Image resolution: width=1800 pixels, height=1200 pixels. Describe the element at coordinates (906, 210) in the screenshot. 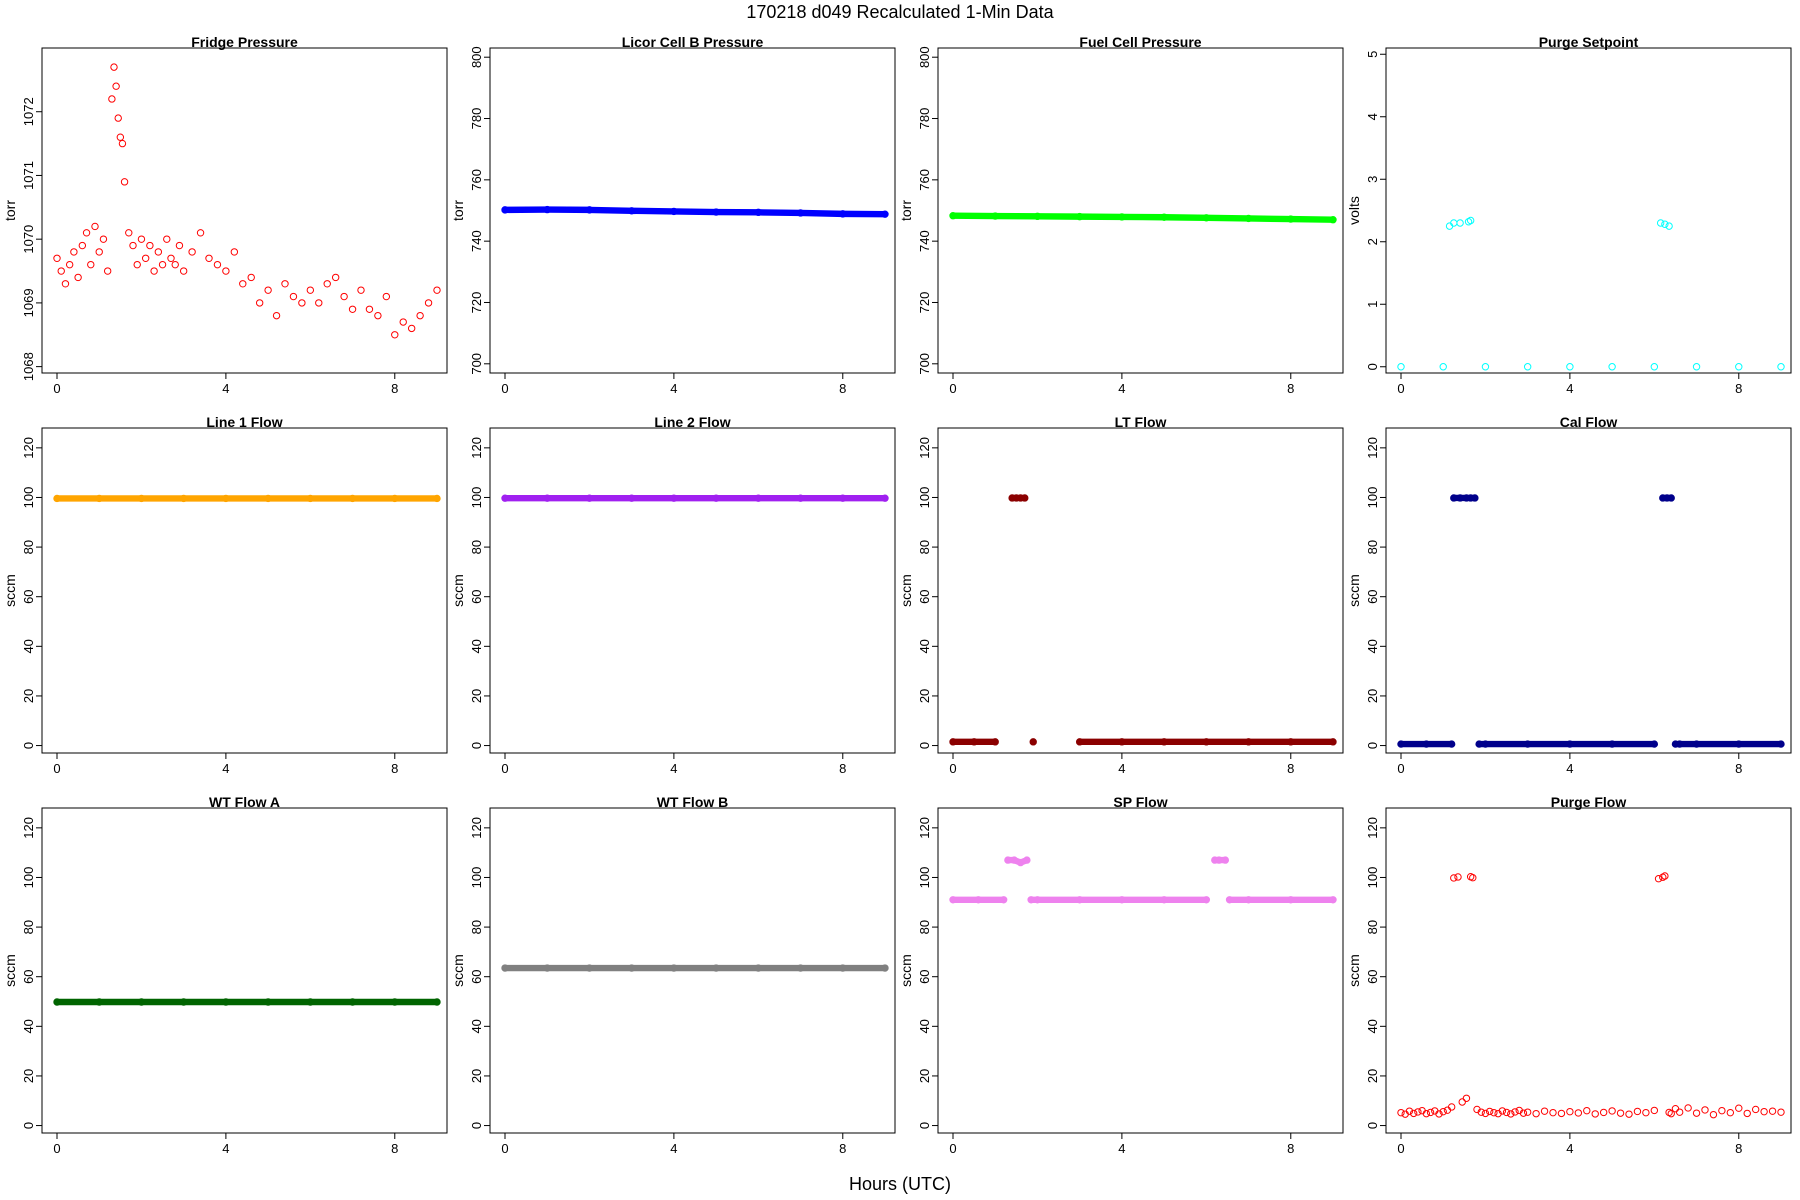

I see `y-axis-label: torr` at that location.